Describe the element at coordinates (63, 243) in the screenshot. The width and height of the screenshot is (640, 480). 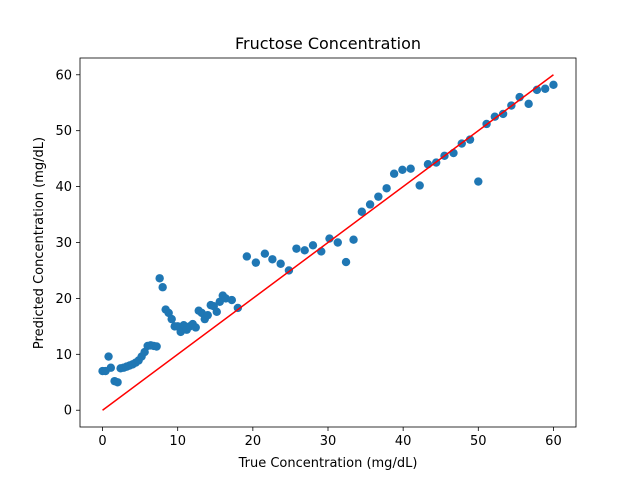
I see `y-tick-label: 30` at that location.